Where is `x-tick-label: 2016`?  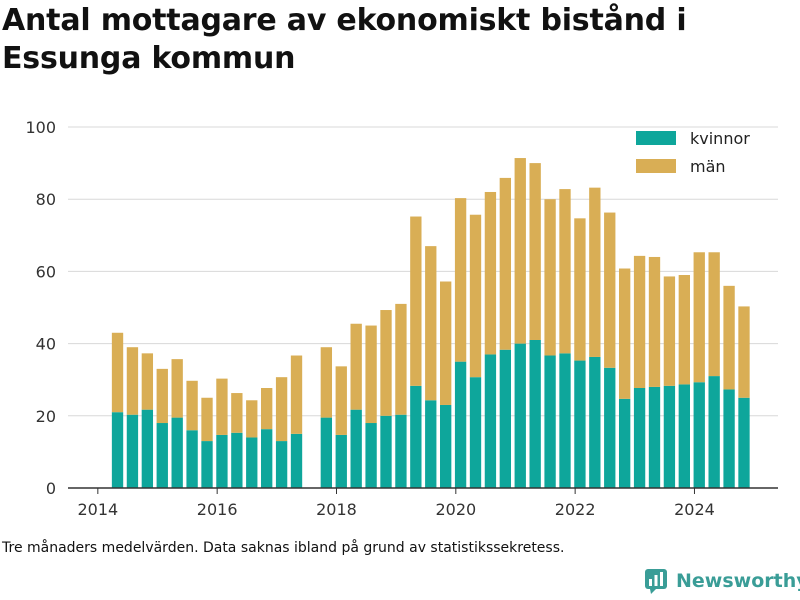 x-tick-label: 2016 is located at coordinates (217, 509).